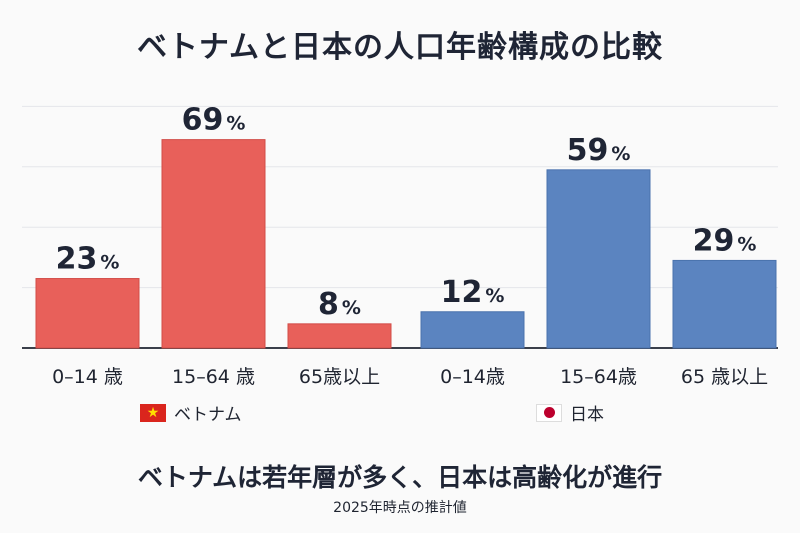 This screenshot has width=800, height=533. Describe the element at coordinates (598, 377) in the screenshot. I see `category-label-1-1: 15–64歳` at that location.